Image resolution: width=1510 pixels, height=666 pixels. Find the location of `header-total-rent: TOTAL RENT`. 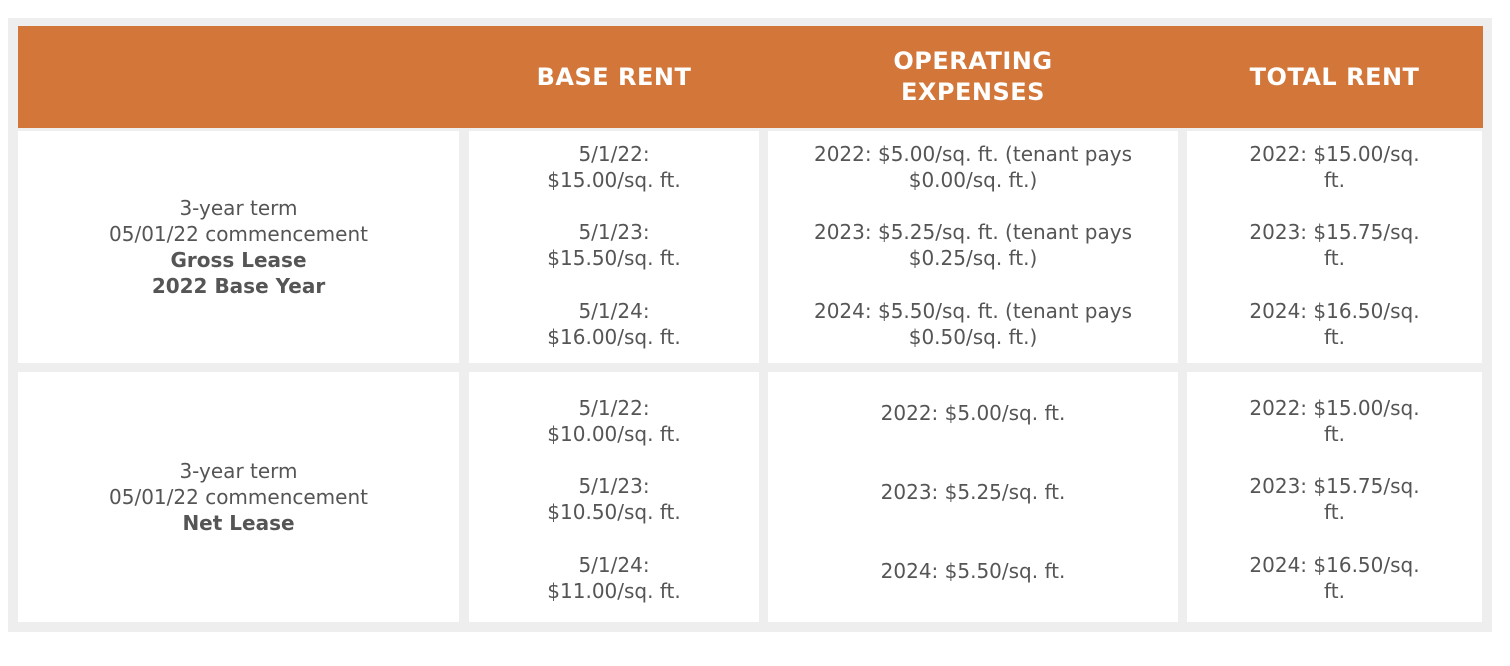

header-total-rent: TOTAL RENT is located at coordinates (1334, 76).